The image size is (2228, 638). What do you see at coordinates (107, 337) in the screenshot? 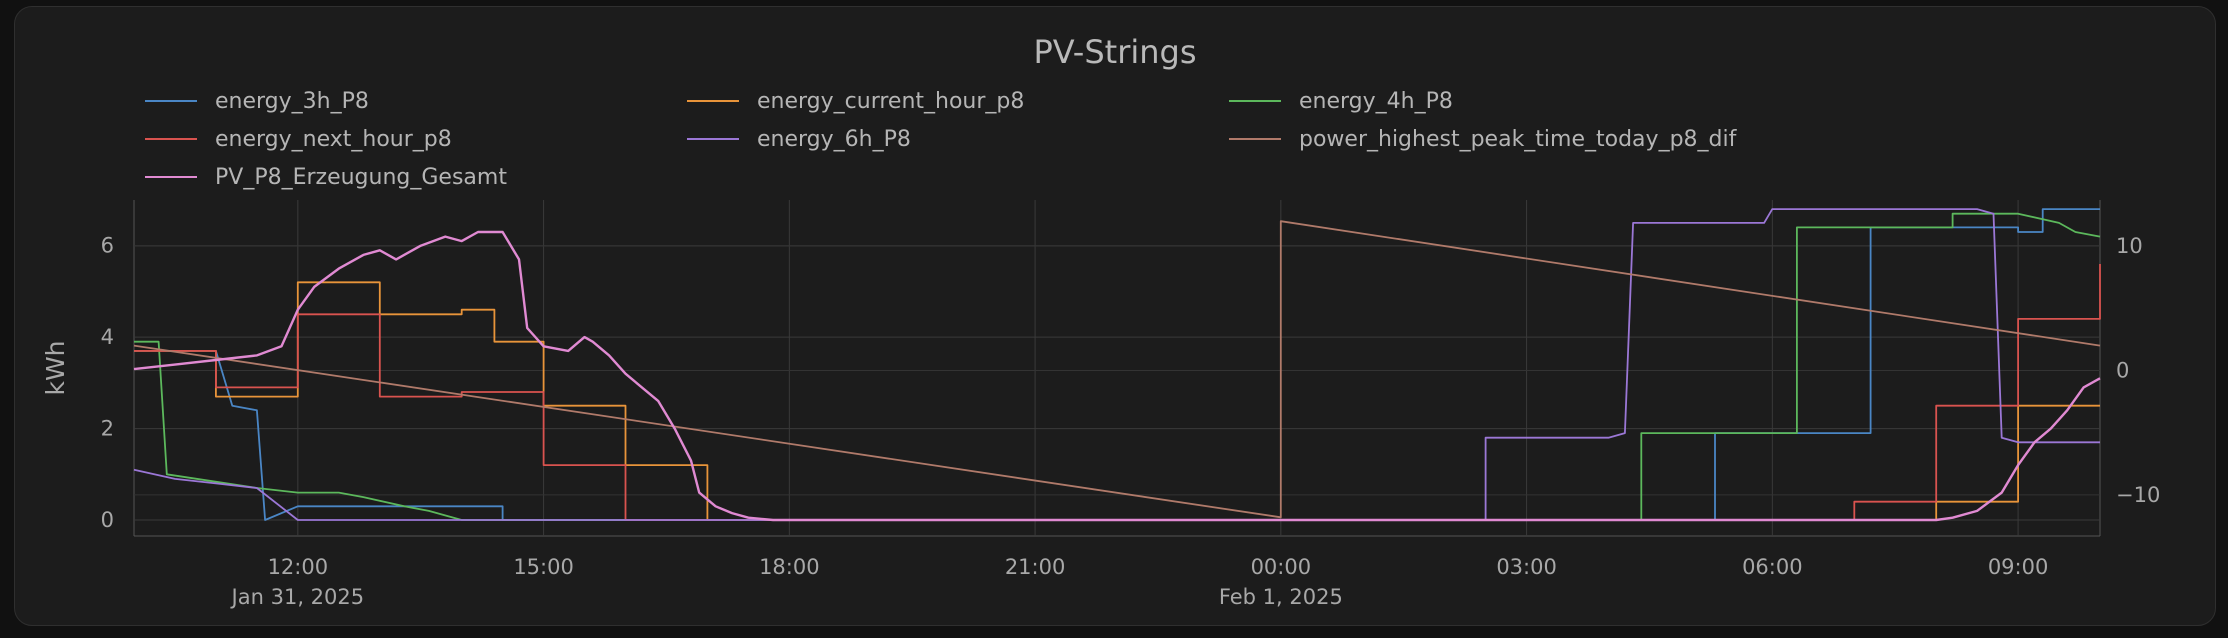
I see `y-tick-label: 4` at bounding box center [107, 337].